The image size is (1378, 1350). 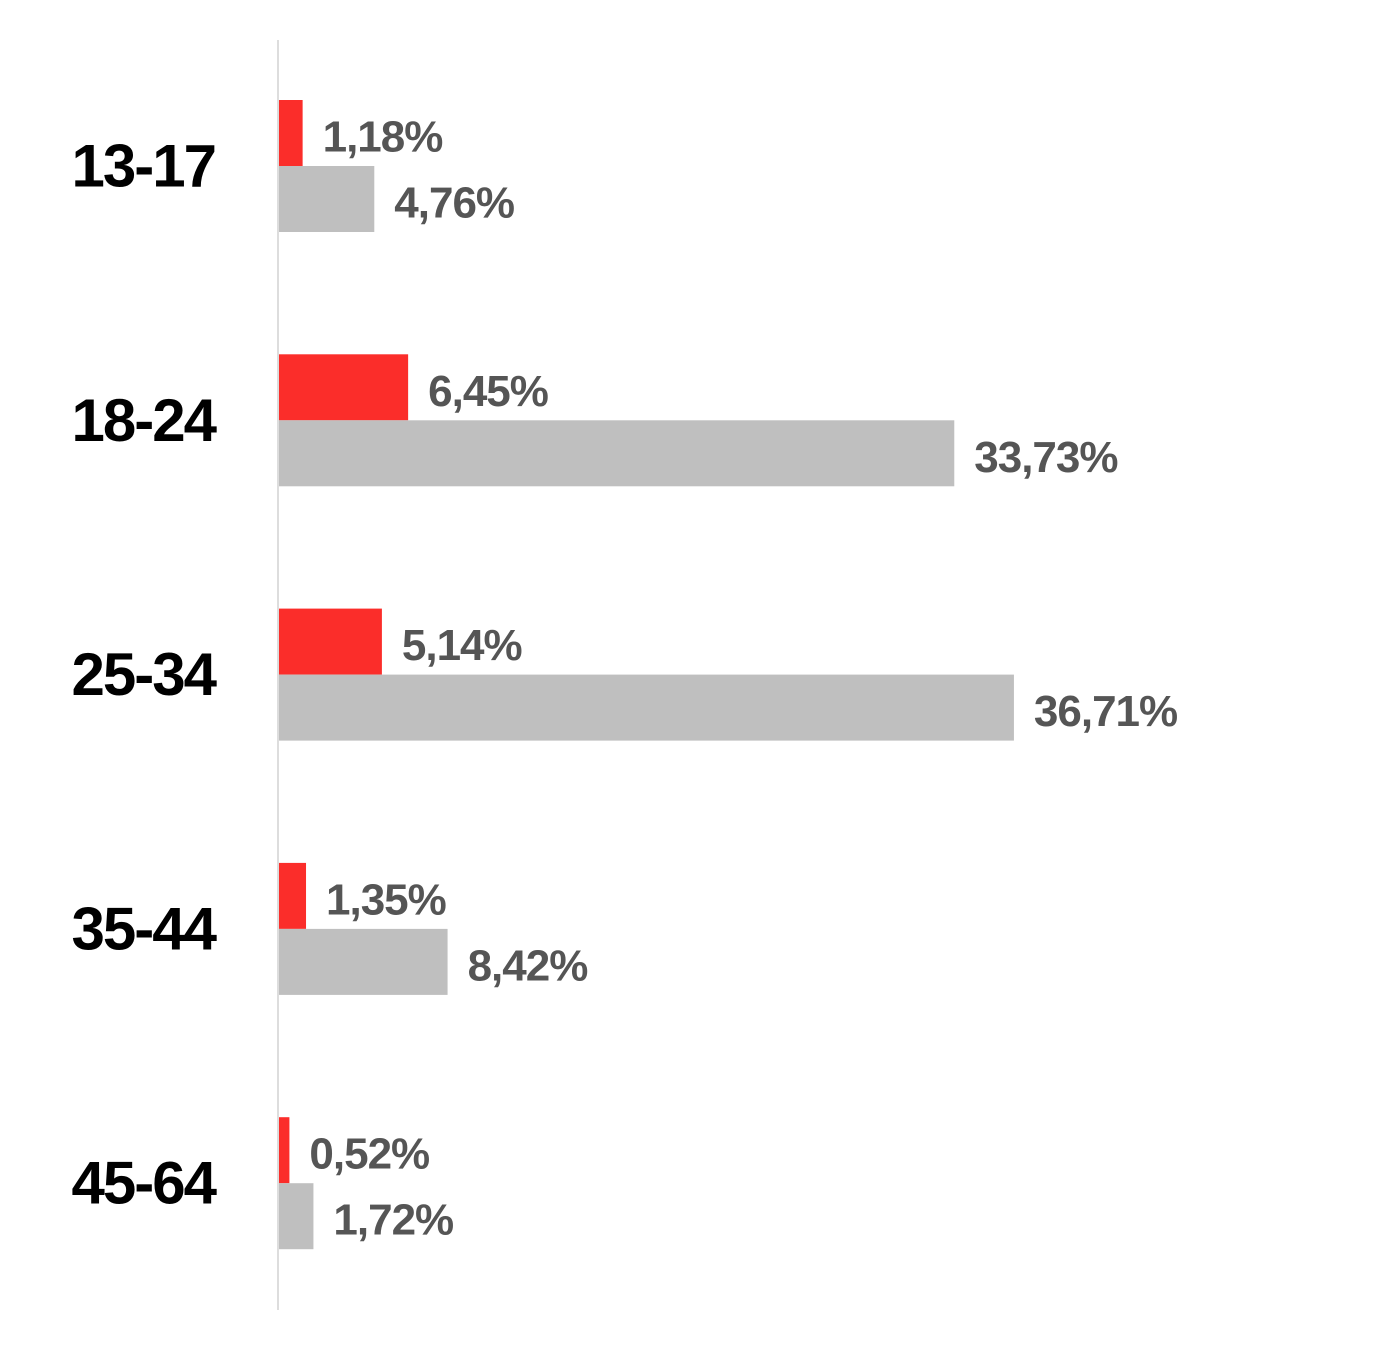 What do you see at coordinates (393, 1220) in the screenshot?
I see `value-label: 1,72%` at bounding box center [393, 1220].